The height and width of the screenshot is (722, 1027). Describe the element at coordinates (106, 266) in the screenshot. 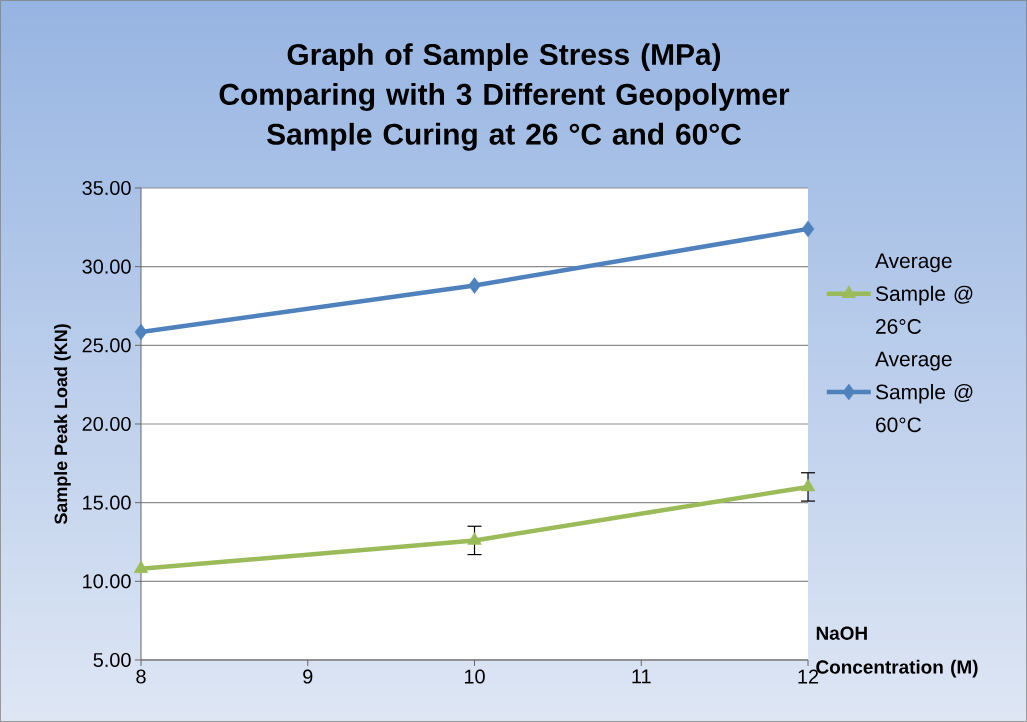

I see `y-tick-label: 30.00` at that location.